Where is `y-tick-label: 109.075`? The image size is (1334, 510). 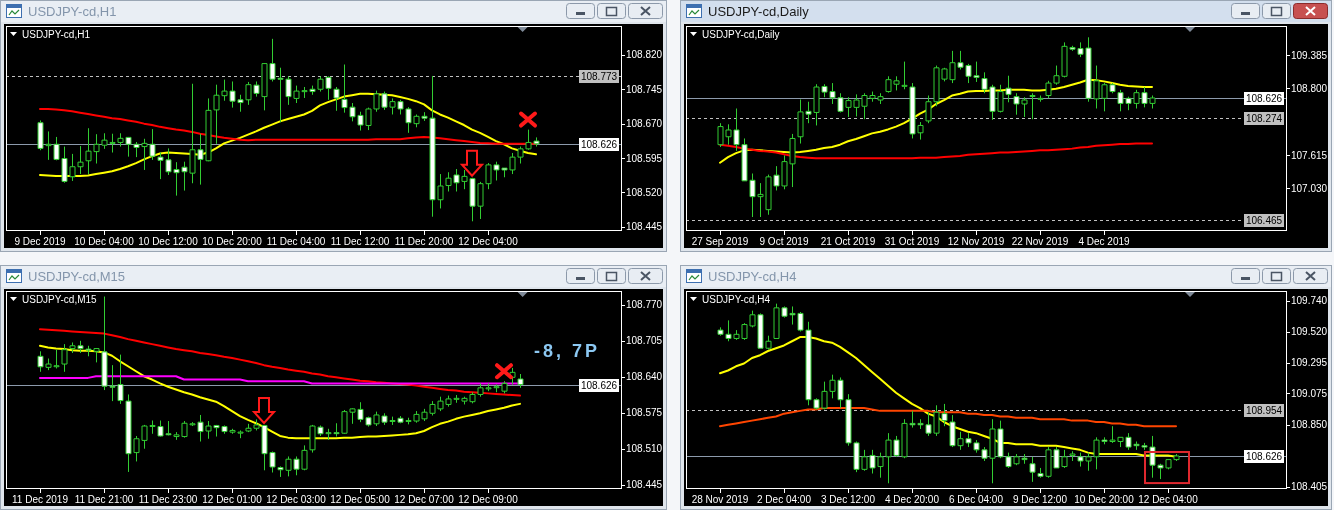
y-tick-label: 109.075 is located at coordinates (1309, 393).